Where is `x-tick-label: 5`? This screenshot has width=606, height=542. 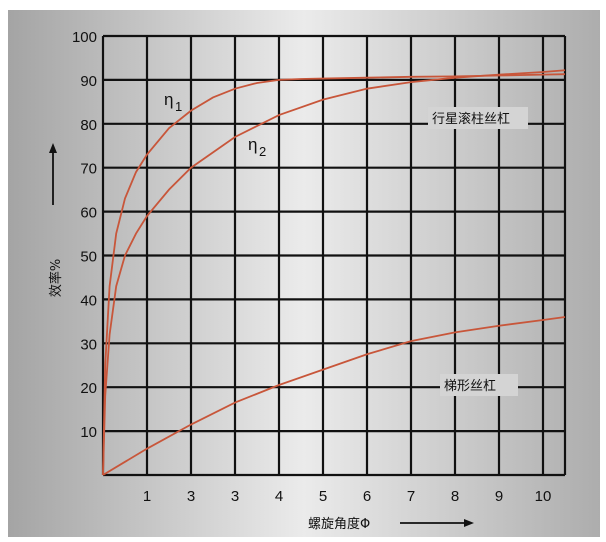 x-tick-label: 5 is located at coordinates (323, 496).